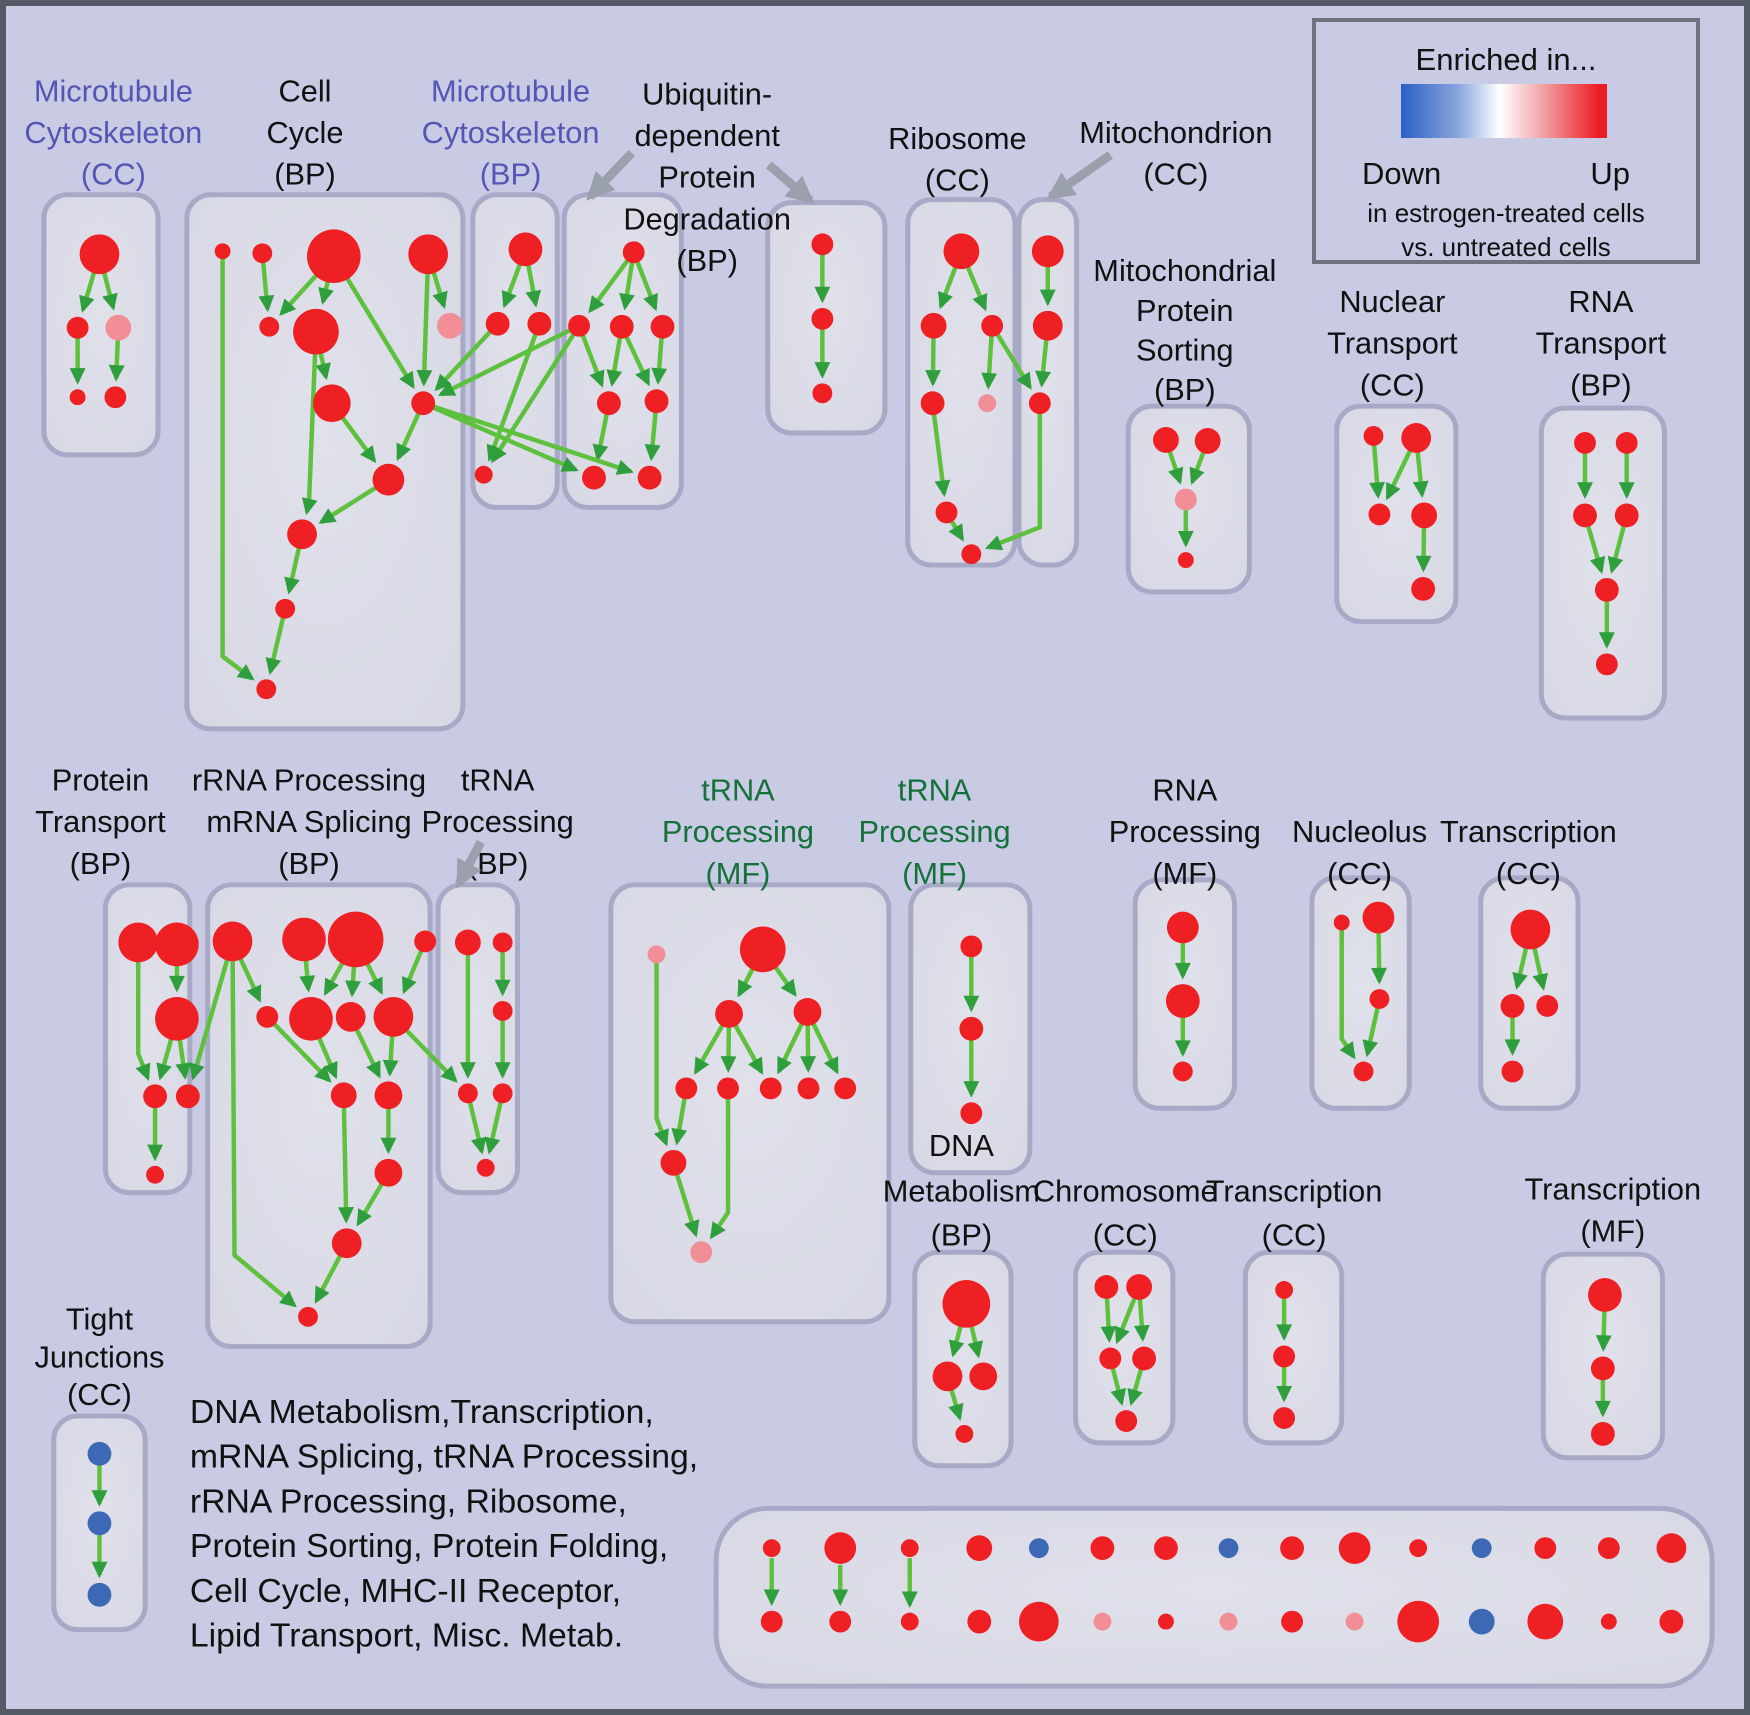  What do you see at coordinates (1504, 111) in the screenshot?
I see `legend-gradient-bar` at bounding box center [1504, 111].